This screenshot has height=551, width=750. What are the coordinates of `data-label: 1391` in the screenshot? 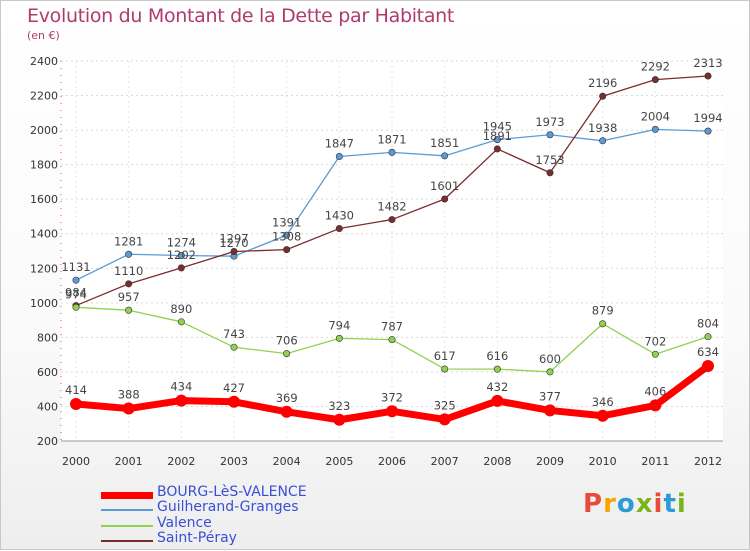 It's located at (286, 222).